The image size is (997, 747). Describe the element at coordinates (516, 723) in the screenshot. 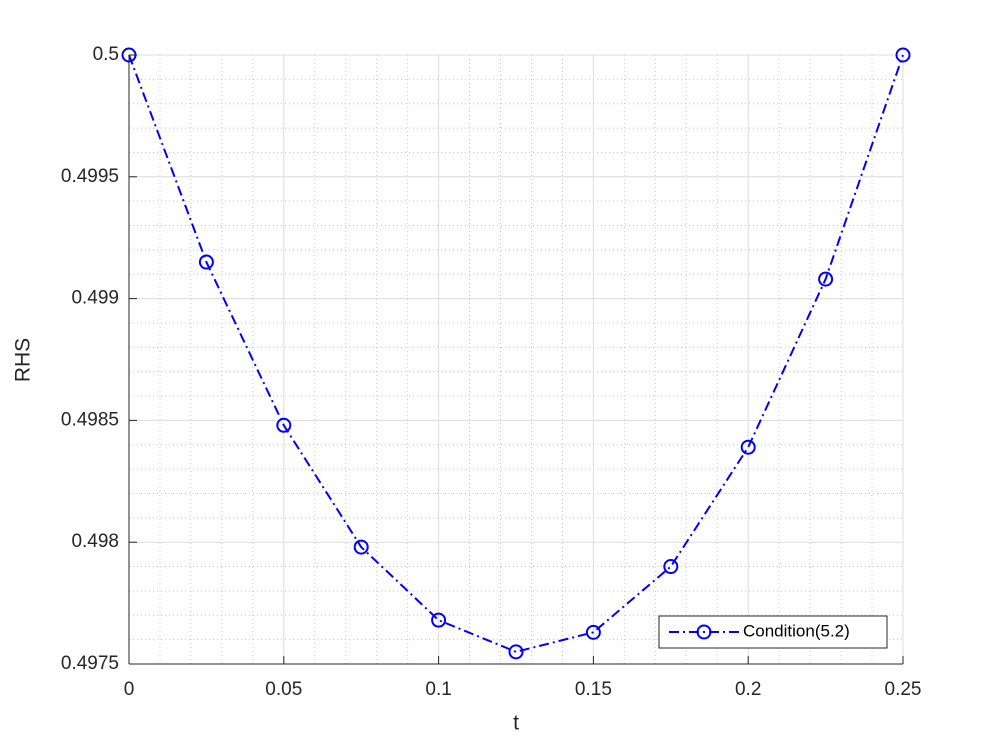

I see `x-axis-label: t` at that location.